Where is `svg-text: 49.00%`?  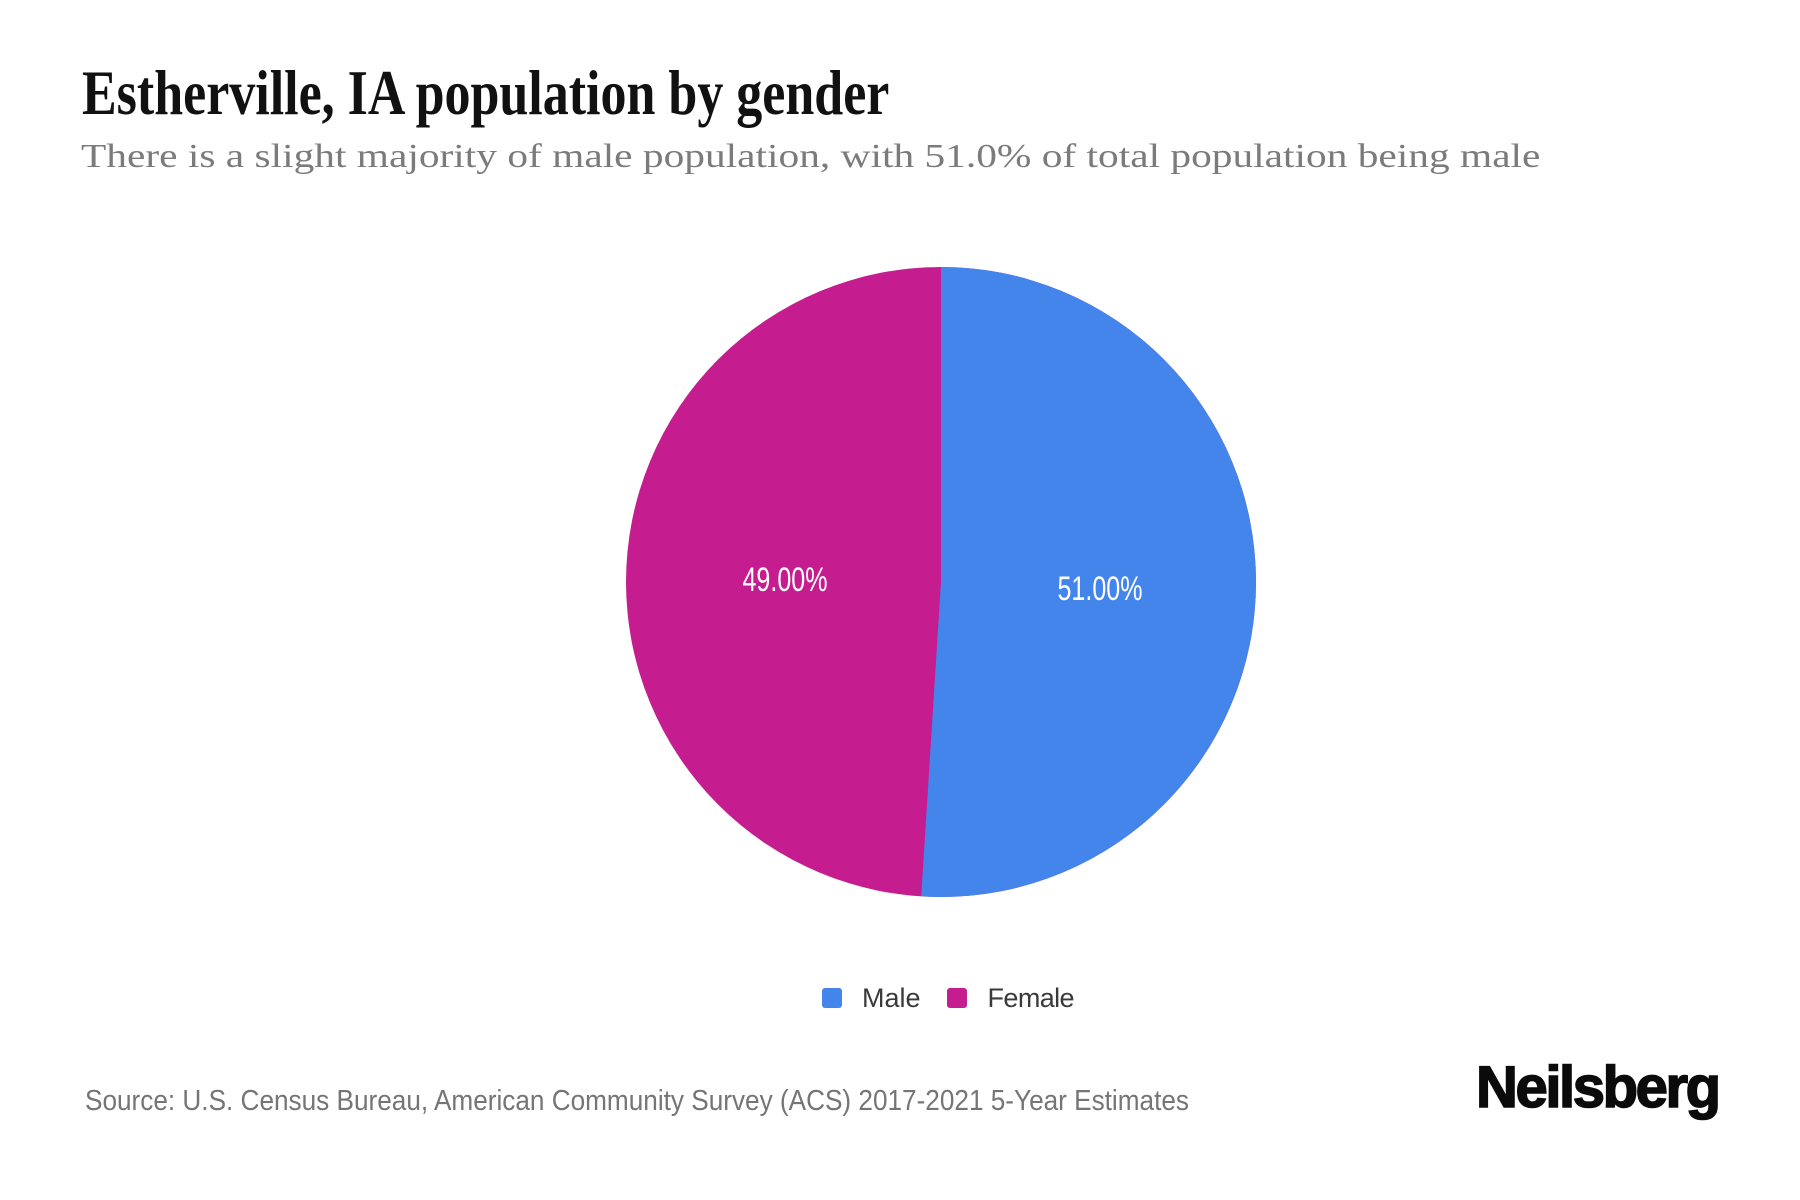
svg-text: 49.00% is located at coordinates (785, 580).